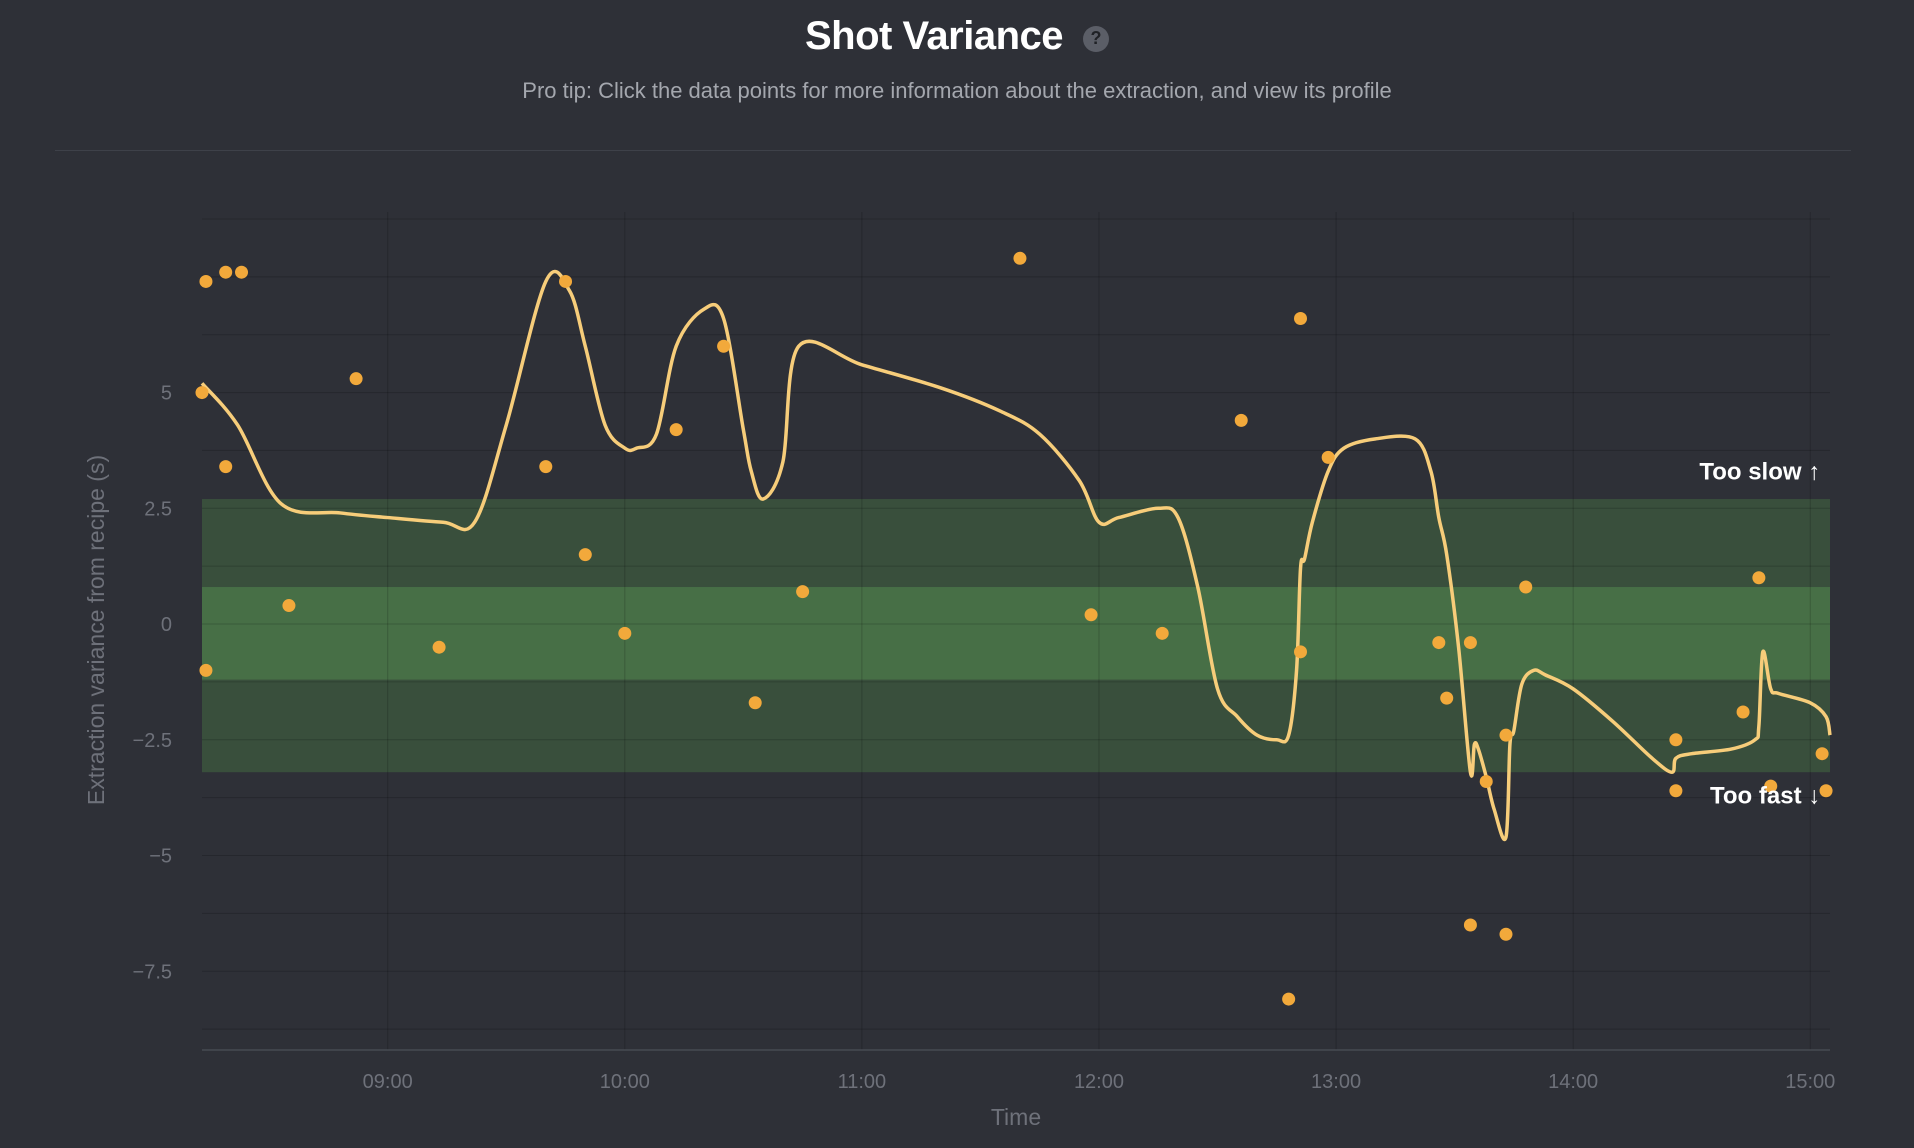  Describe the element at coordinates (953, 150) in the screenshot. I see `header-divider` at that location.